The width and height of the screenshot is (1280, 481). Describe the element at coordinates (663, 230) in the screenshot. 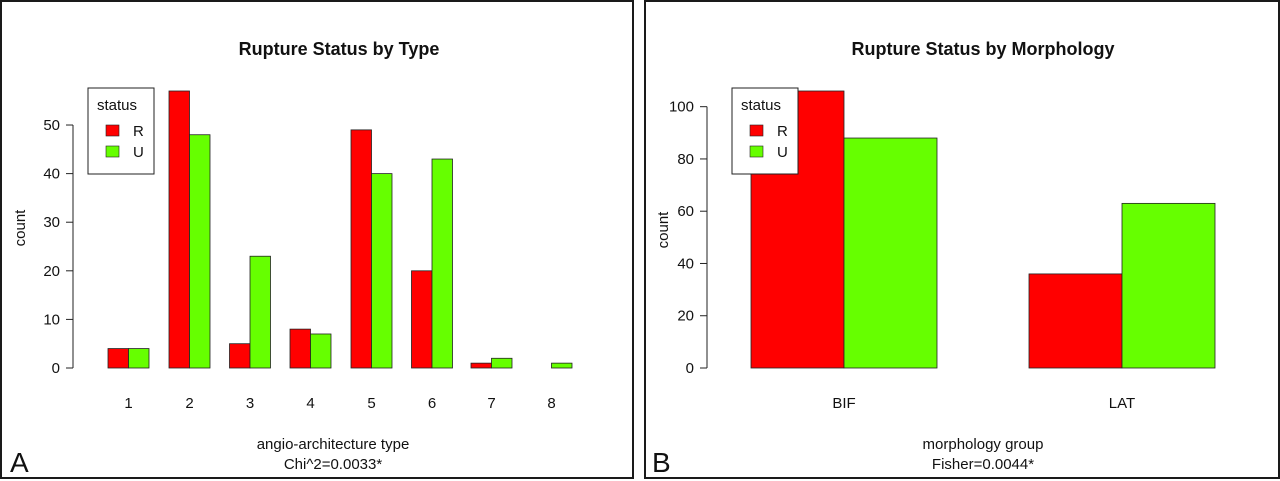

I see `chart-b-ylabel: count` at that location.